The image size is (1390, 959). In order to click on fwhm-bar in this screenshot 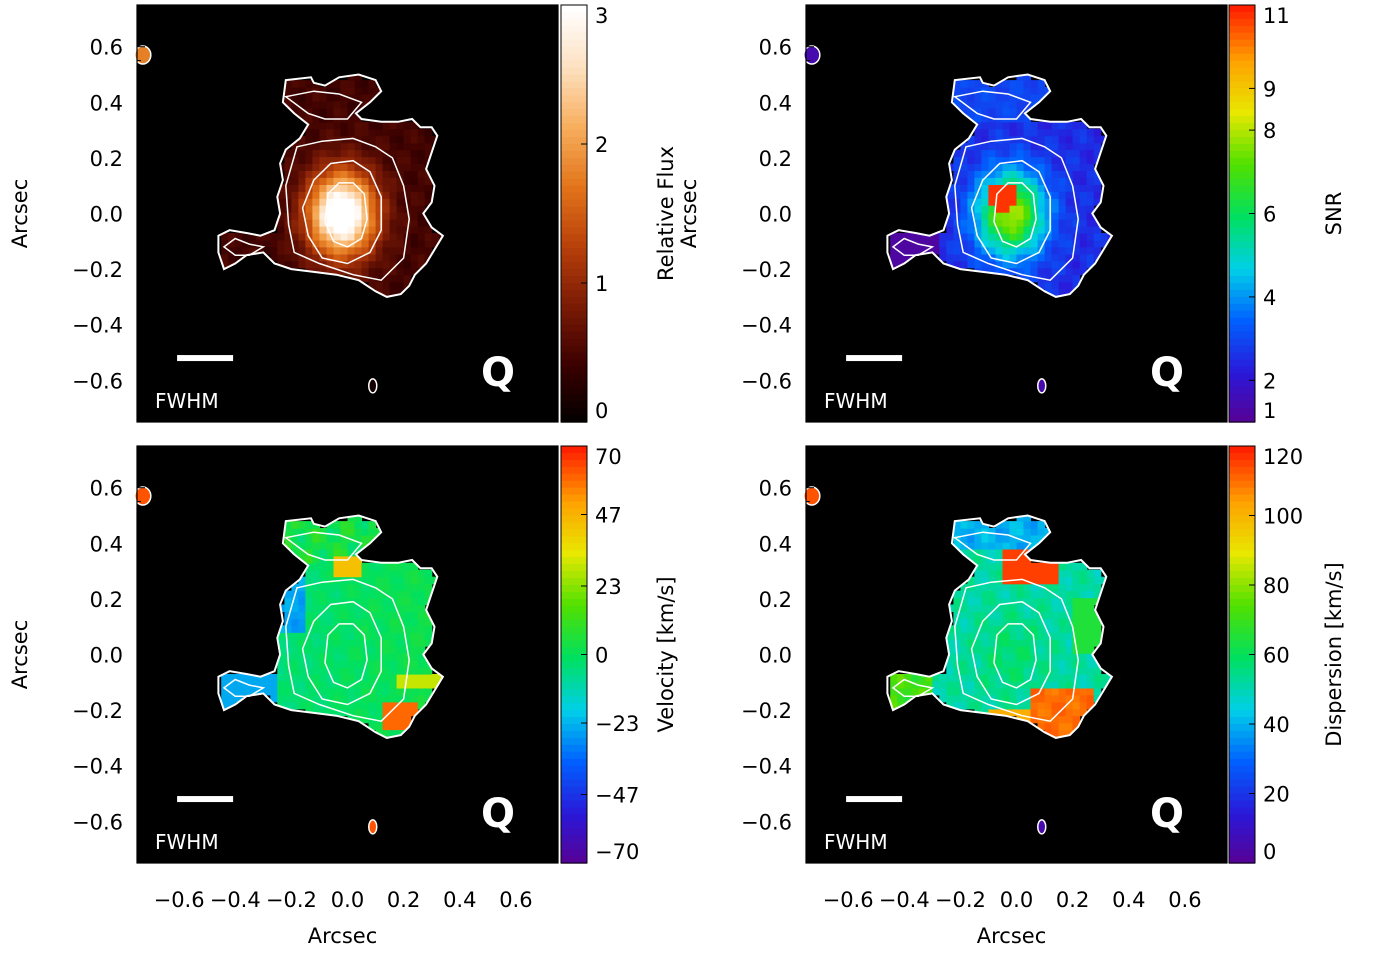, I will do `click(205, 358)`.